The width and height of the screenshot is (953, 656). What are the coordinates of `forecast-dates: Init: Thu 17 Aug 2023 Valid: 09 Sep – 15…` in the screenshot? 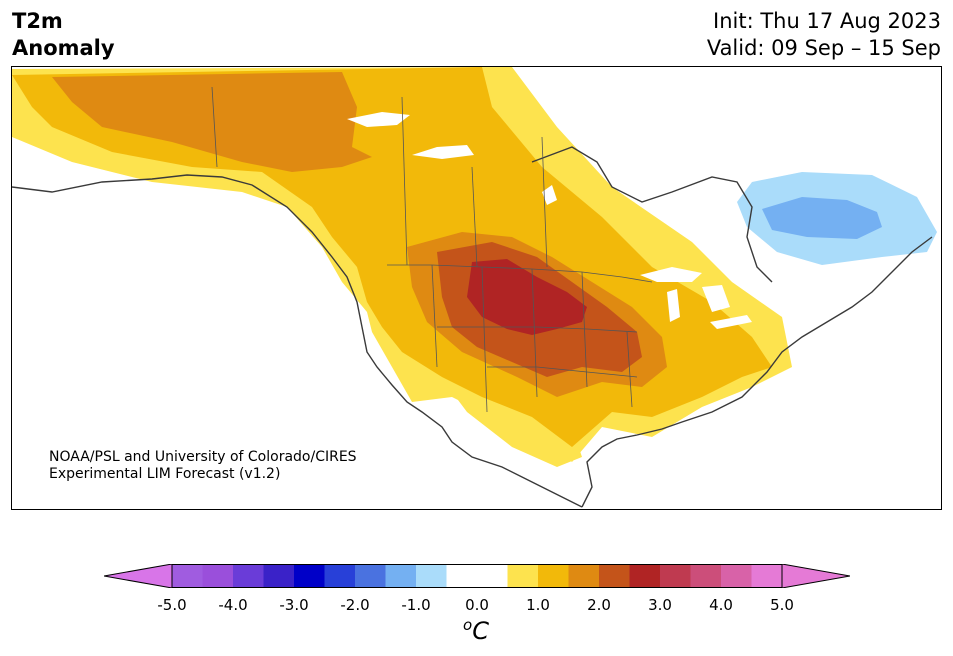 It's located at (824, 35).